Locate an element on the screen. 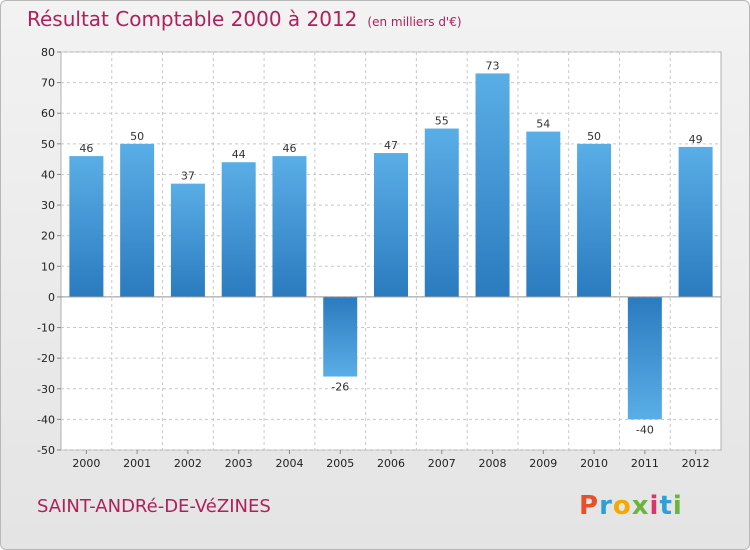 This screenshot has height=550, width=750. y-tick-label: 80 is located at coordinates (48, 52).